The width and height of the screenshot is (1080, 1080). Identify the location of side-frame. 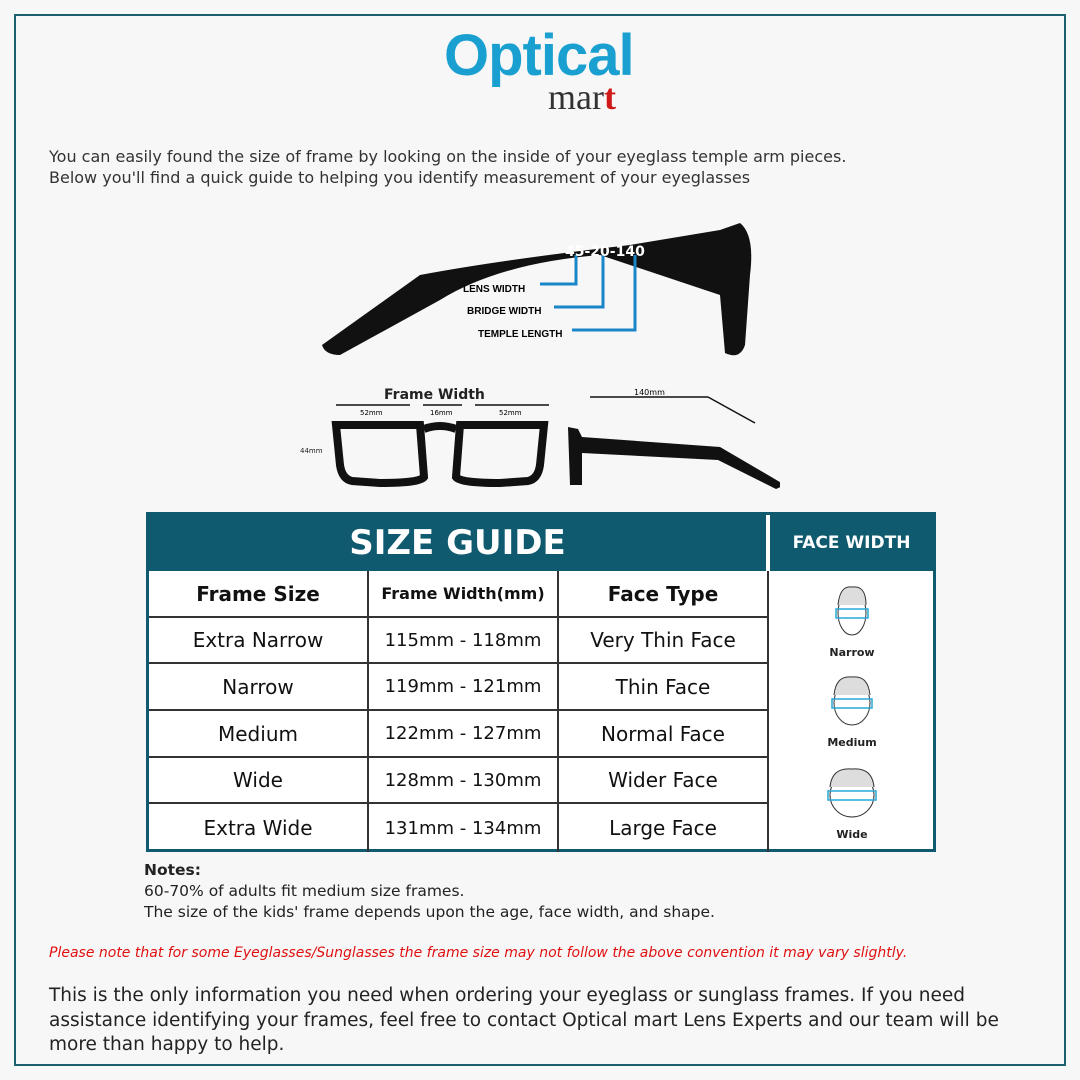
(674, 458).